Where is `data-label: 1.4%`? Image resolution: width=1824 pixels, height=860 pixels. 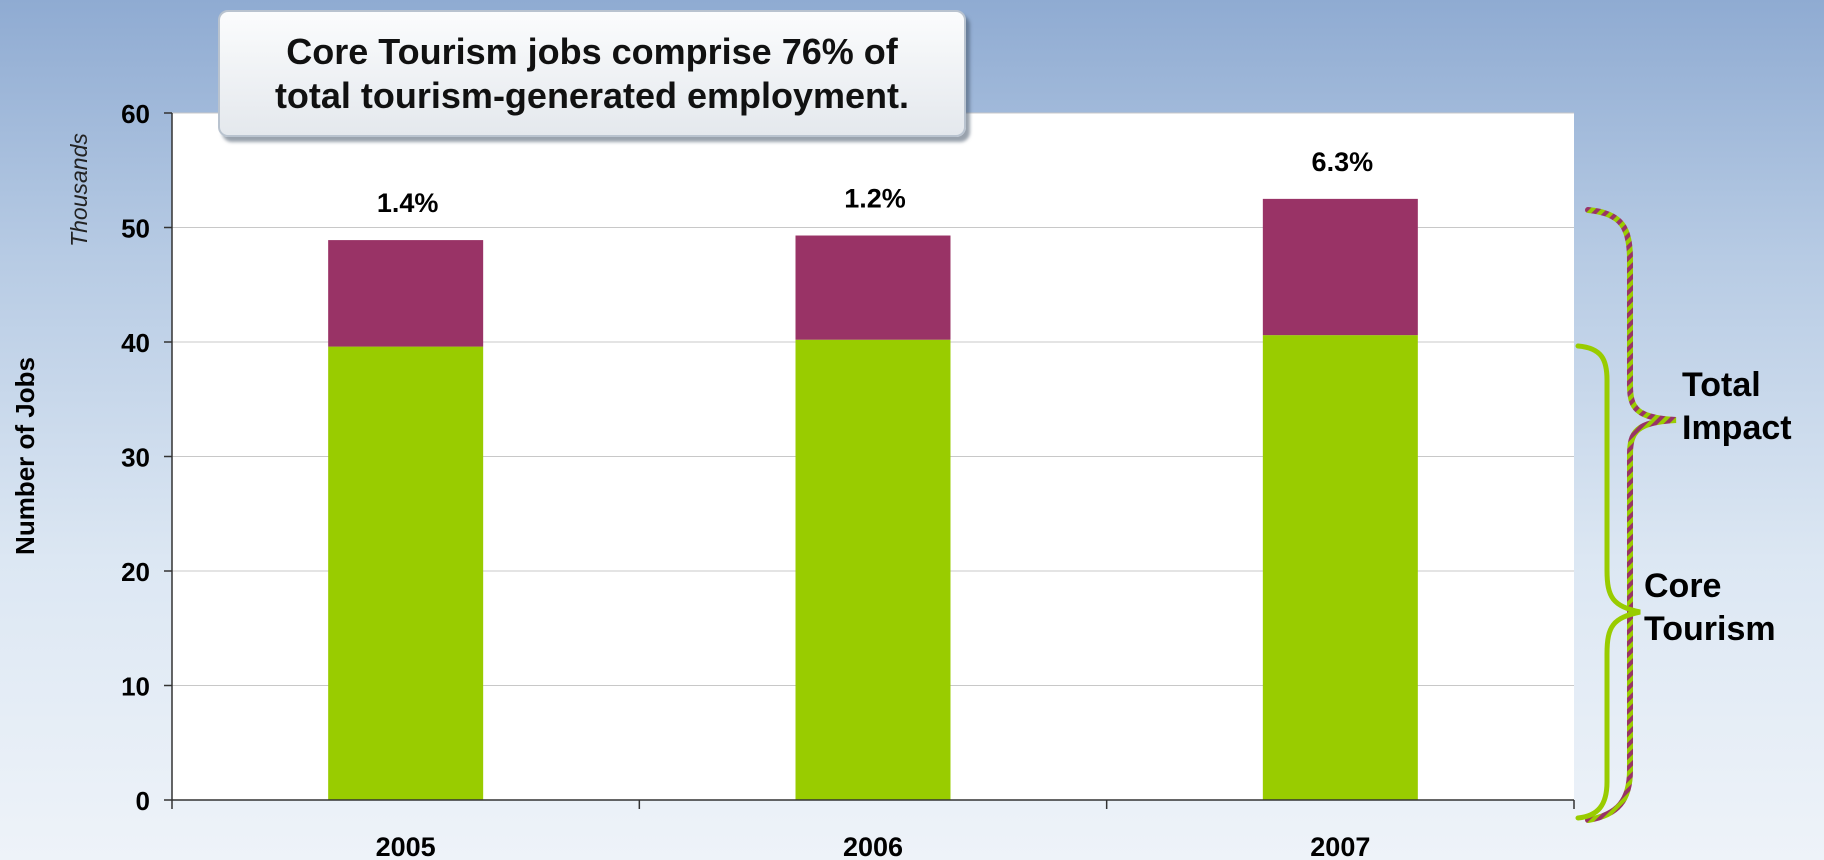
data-label: 1.4% is located at coordinates (408, 203).